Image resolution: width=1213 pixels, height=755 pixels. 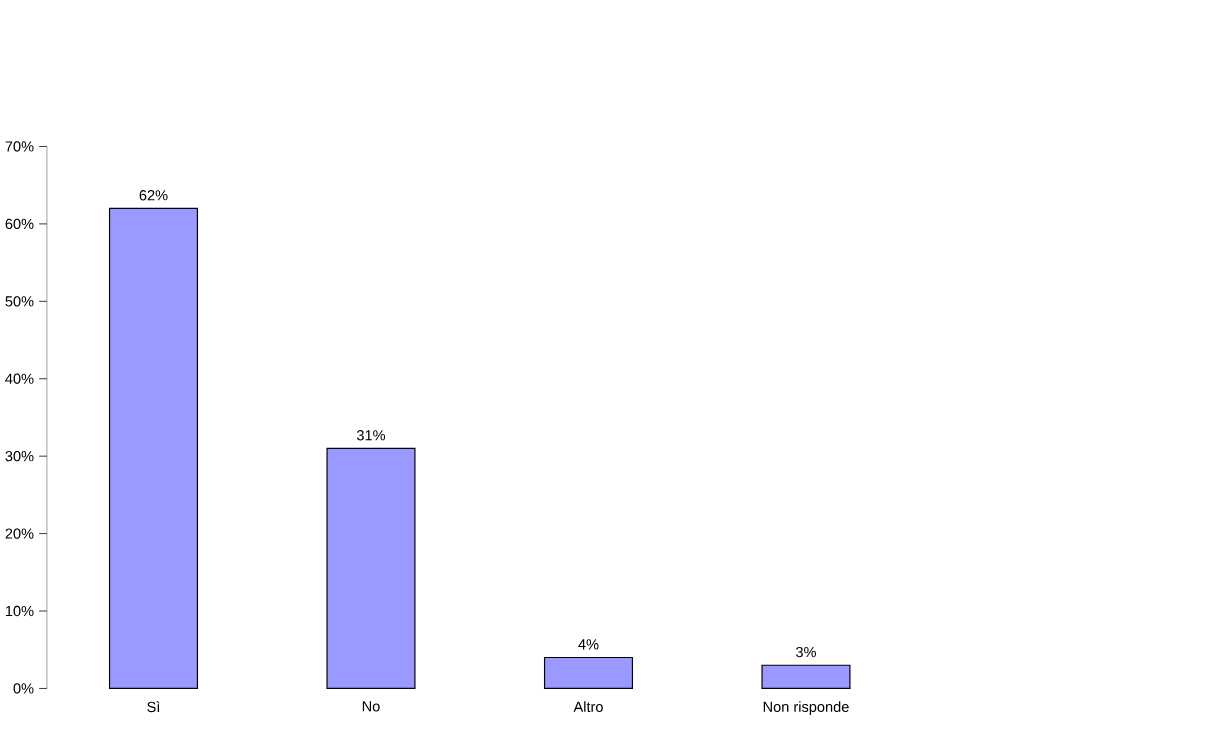 What do you see at coordinates (19, 456) in the screenshot?
I see `y-tick-label: 30%` at bounding box center [19, 456].